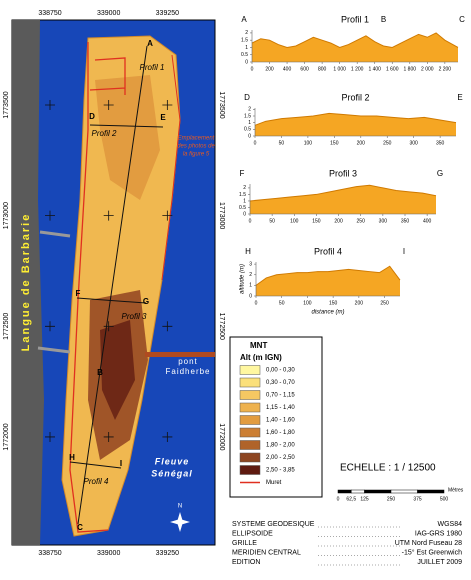 This screenshot has height=580, width=471. I want to click on map-point-label: E, so click(163, 117).